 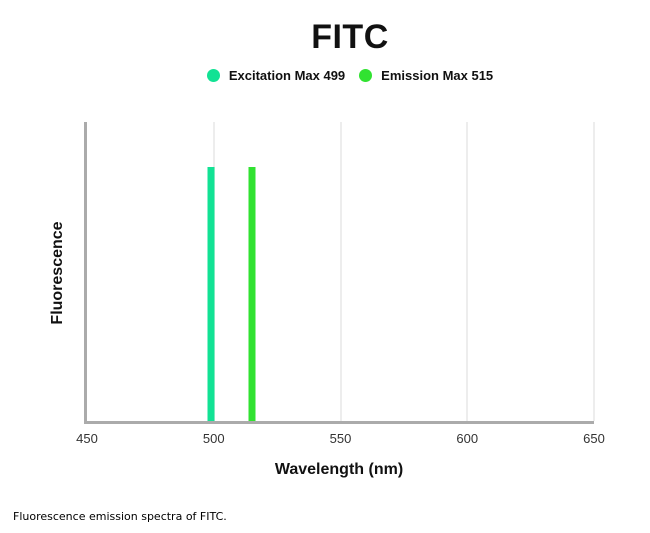 I want to click on x-axis-label: Wavelength (nm), so click(x=339, y=469).